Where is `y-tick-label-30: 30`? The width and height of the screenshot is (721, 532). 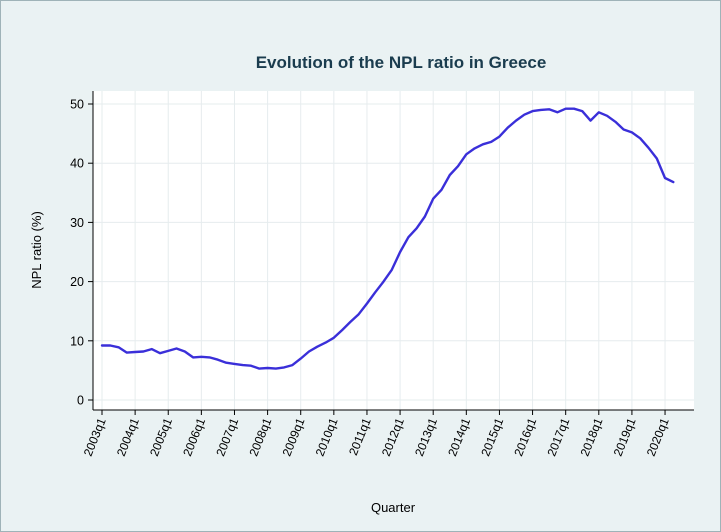
y-tick-label-30: 30 is located at coordinates (77, 223).